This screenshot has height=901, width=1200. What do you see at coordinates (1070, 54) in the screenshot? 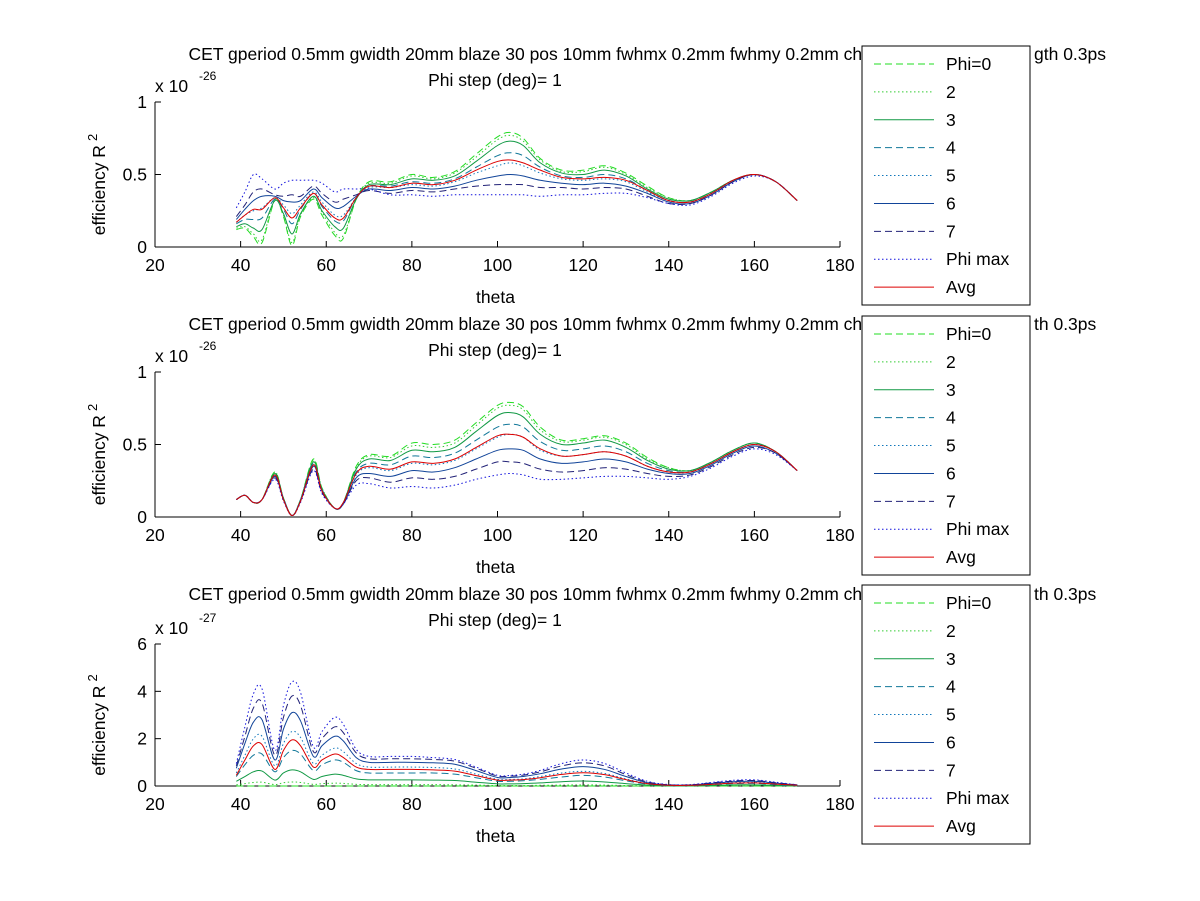
I see `chart-title-tail: gth 0.3ps` at bounding box center [1070, 54].